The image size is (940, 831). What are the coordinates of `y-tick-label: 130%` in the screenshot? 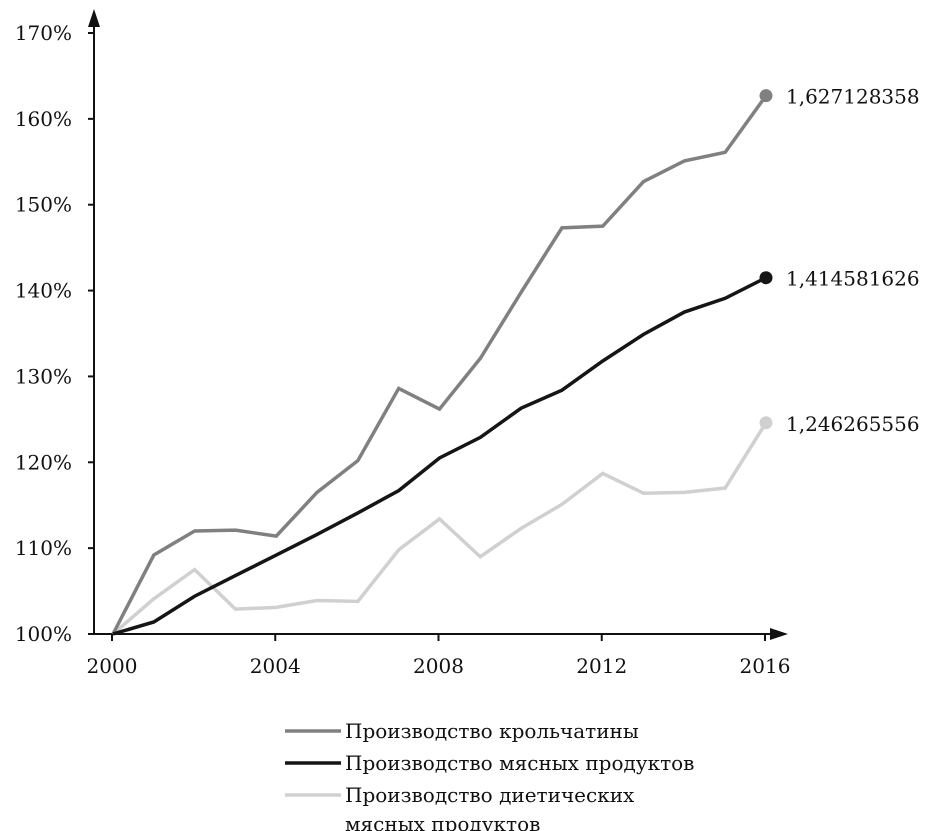 It's located at (43, 376).